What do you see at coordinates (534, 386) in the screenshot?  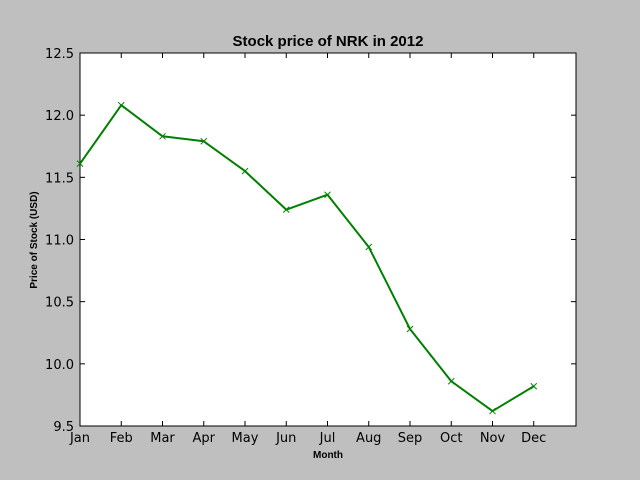 I see `data-point-dec` at bounding box center [534, 386].